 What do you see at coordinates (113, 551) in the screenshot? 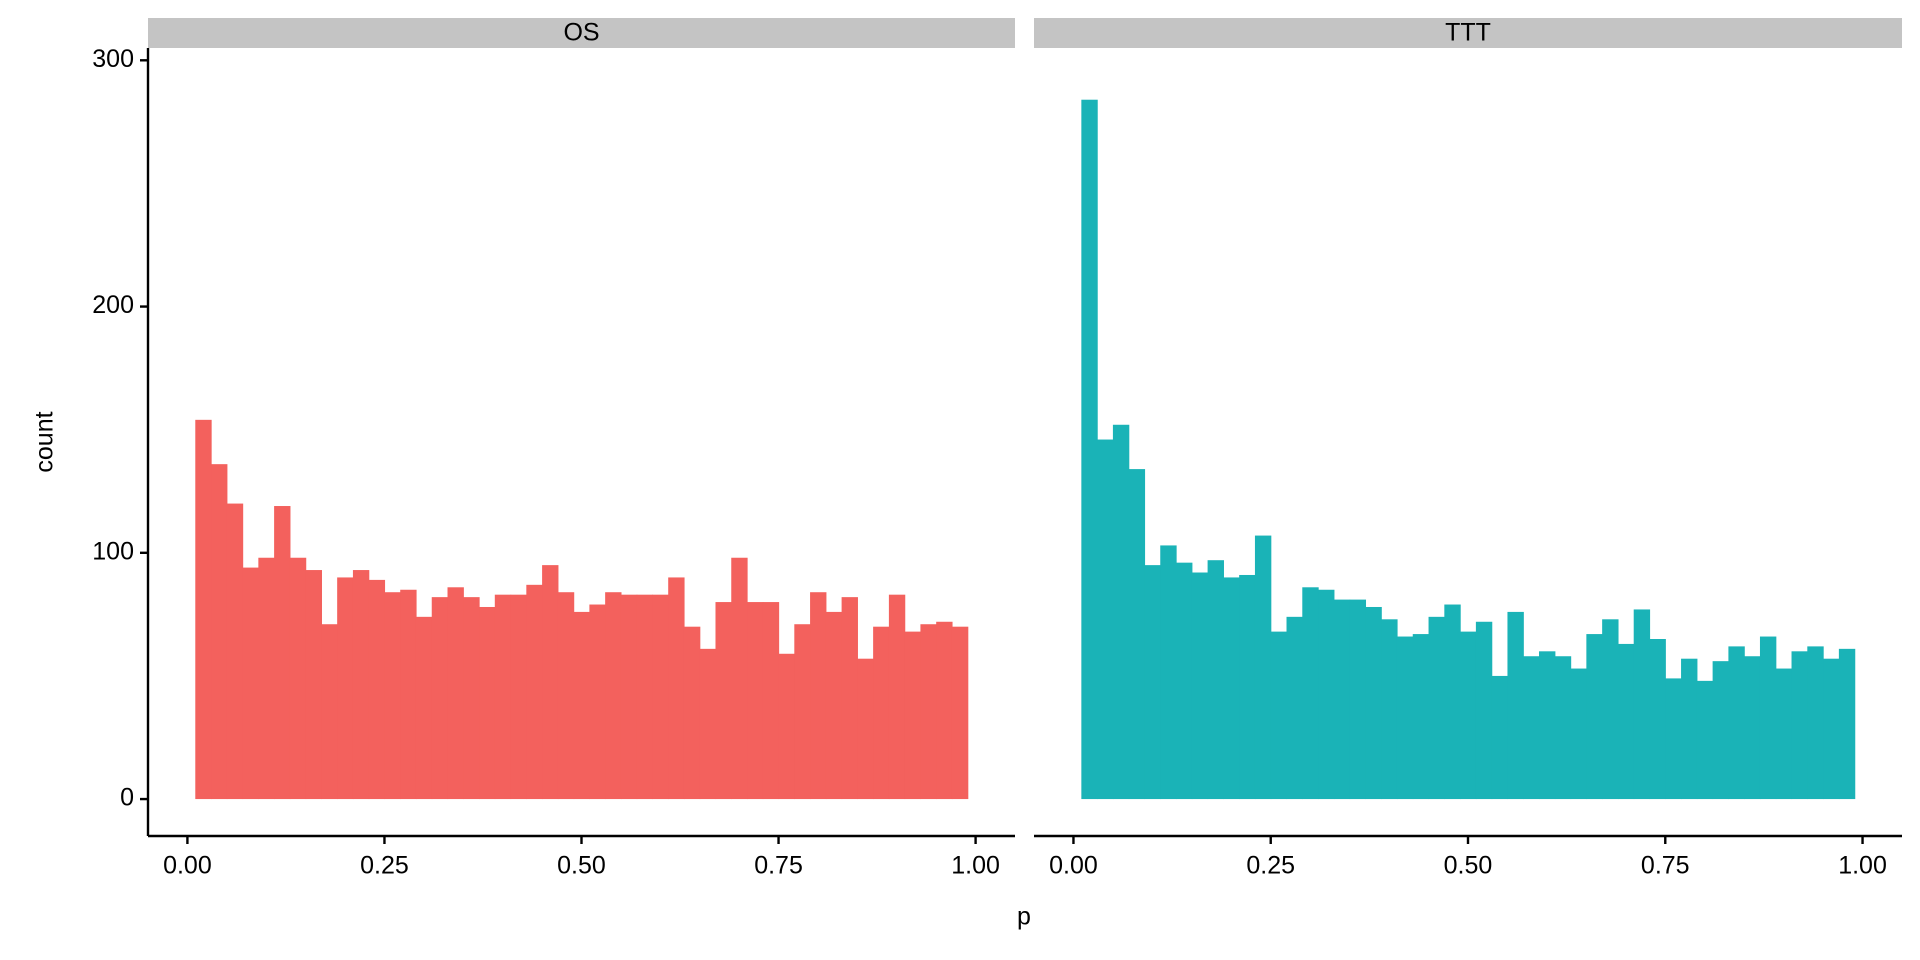
I see `y-tick-label: 100` at bounding box center [113, 551].